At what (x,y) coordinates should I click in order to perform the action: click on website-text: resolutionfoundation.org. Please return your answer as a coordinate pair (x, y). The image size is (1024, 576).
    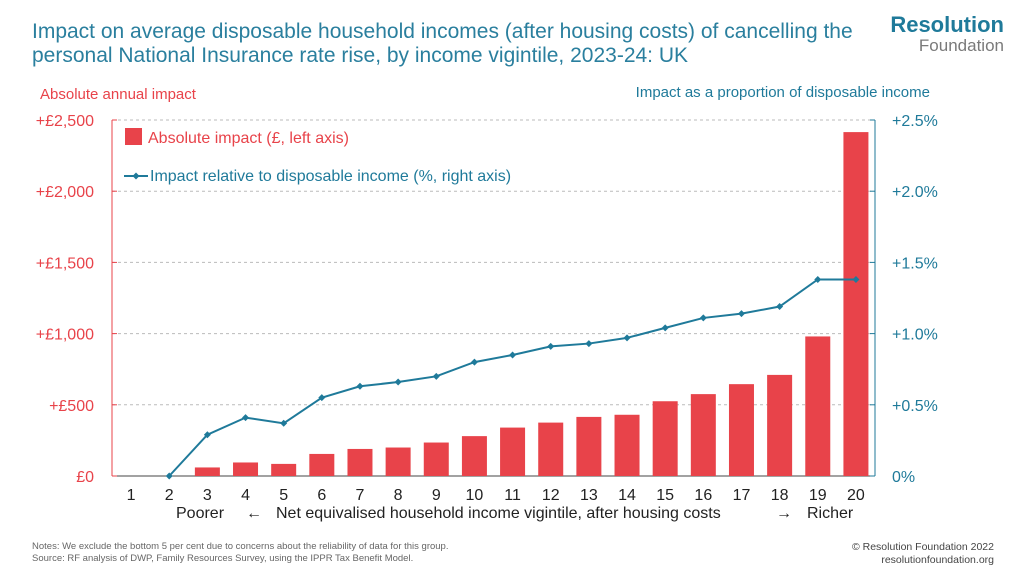
    Looking at the image, I should click on (937, 560).